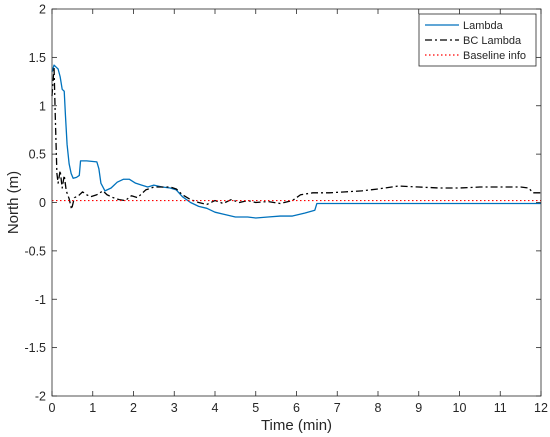 Image resolution: width=550 pixels, height=437 pixels. I want to click on x-tick-label: 10, so click(460, 408).